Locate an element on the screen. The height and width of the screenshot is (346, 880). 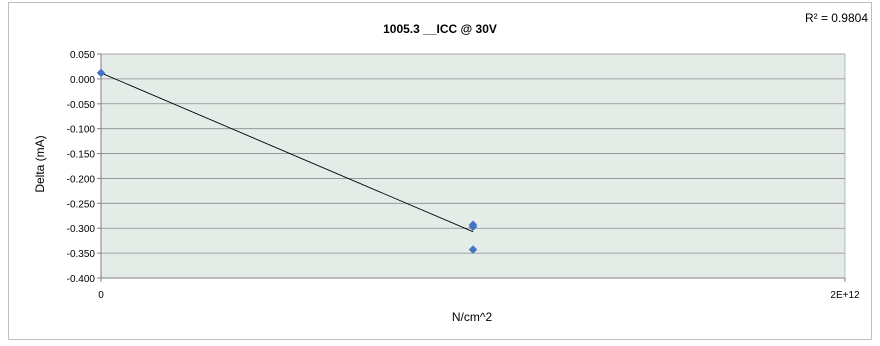
y-tick-label: -0.400 is located at coordinates (81, 279).